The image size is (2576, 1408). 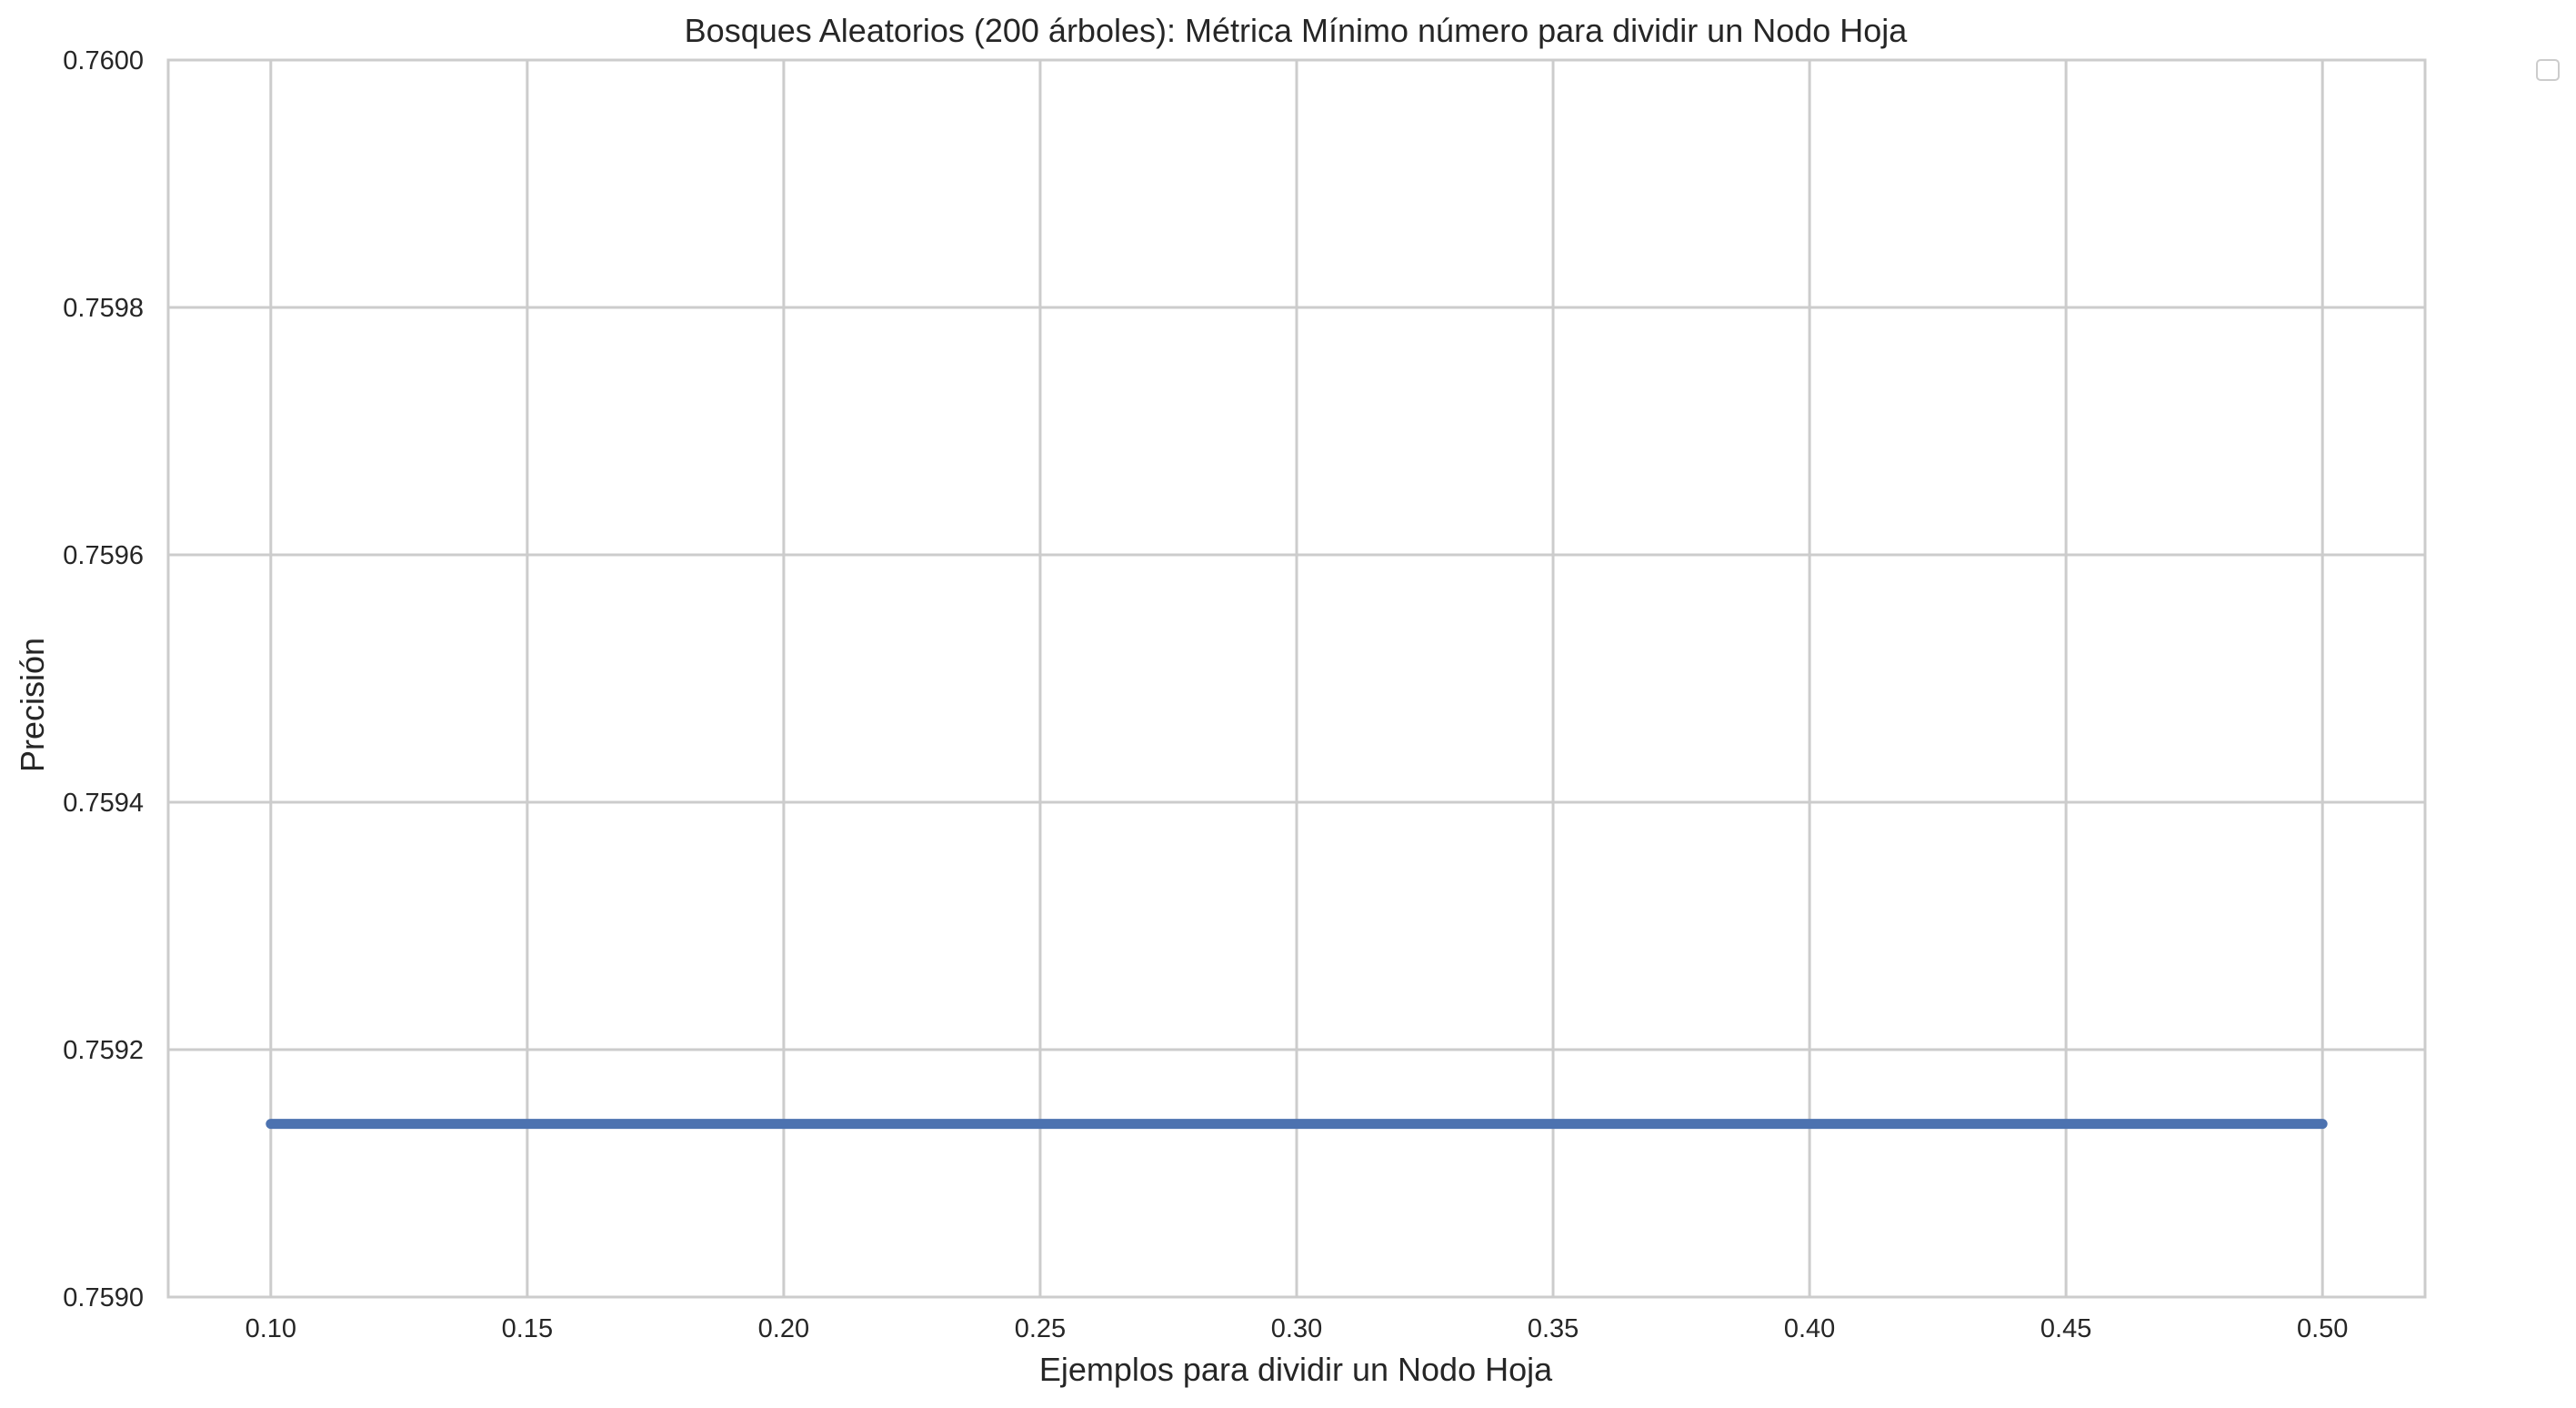 I want to click on x-tick-label: 0.10, so click(x=271, y=1328).